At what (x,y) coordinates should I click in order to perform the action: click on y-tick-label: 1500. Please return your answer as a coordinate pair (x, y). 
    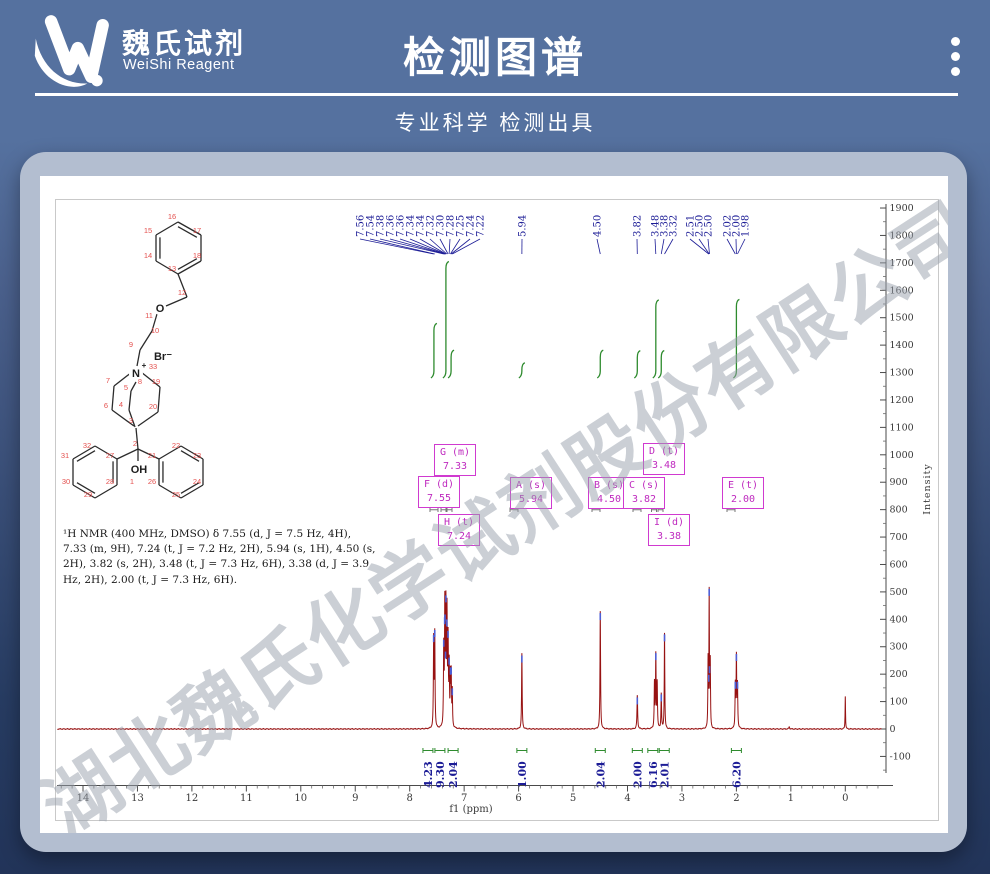
    Looking at the image, I should click on (902, 318).